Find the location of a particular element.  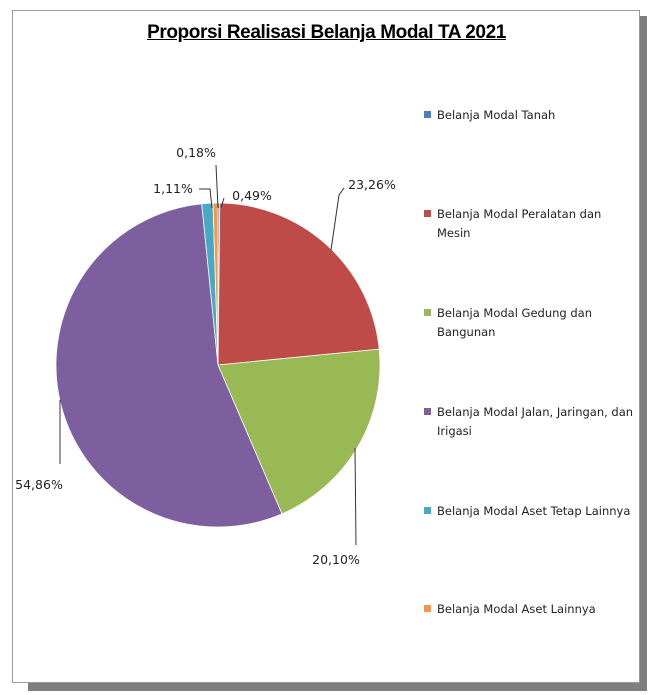

data-label-belanja-modal-gedung-dan-bangunan: 20,10% is located at coordinates (336, 559).